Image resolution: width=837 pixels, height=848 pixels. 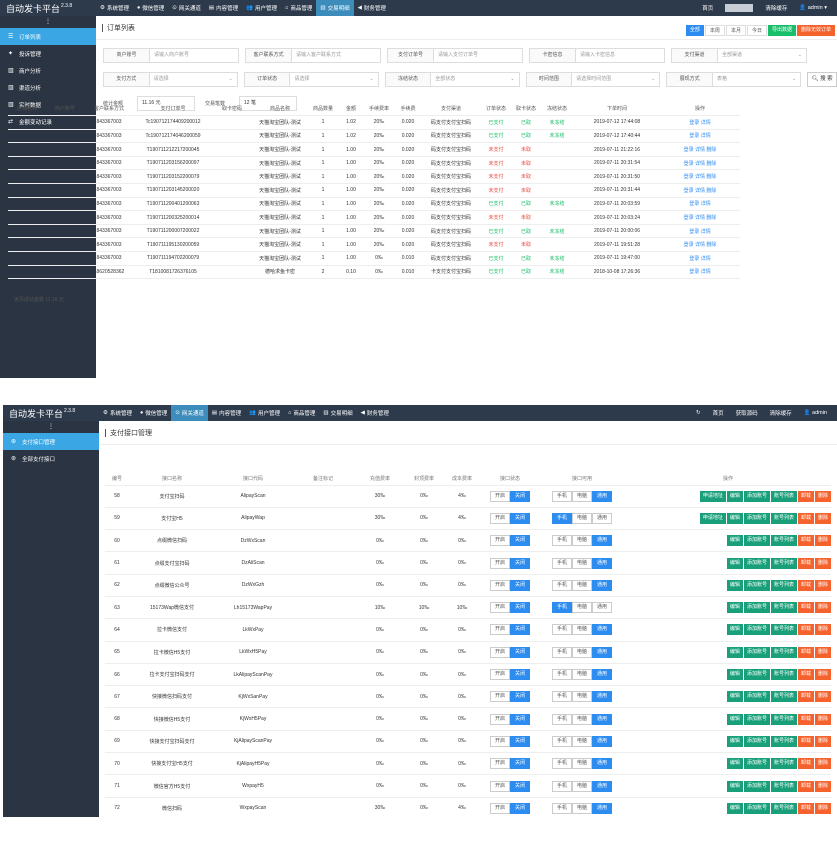 I want to click on clear-cache-link: 清除缓存, so click(x=780, y=414).